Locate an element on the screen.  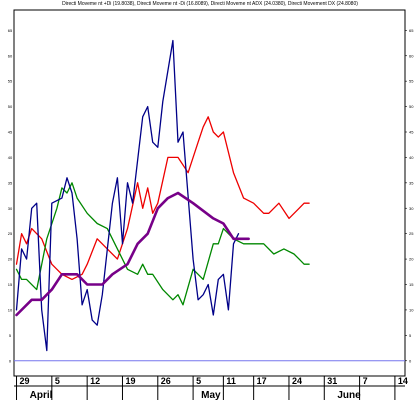
y-tick-label-left: 10 is located at coordinates (10, 309).